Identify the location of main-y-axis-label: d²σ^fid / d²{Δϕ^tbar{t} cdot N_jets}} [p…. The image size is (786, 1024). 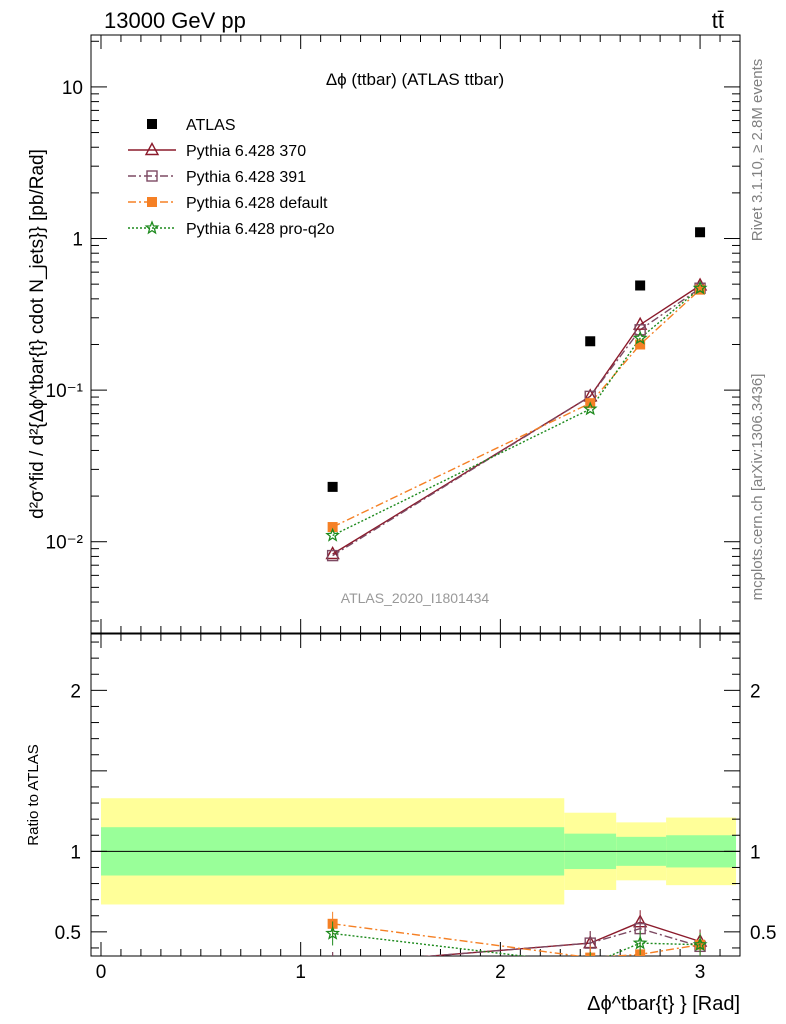
(37, 334).